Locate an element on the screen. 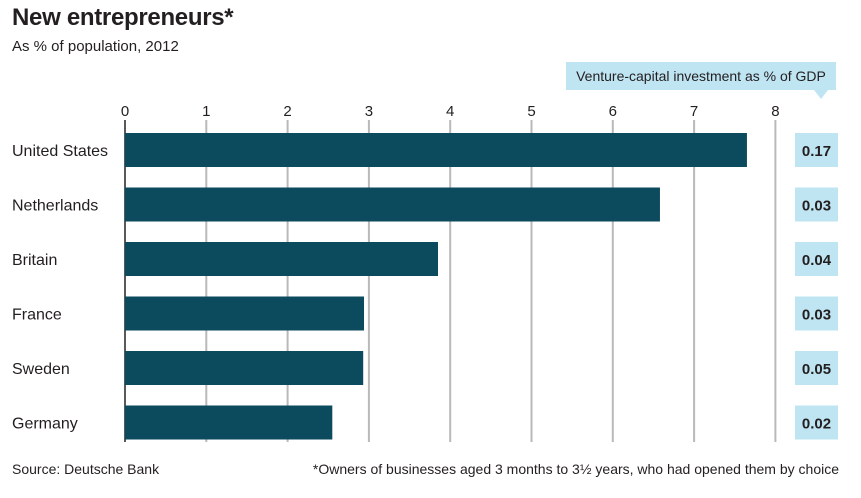  vc-column-header: Venture-capital investment as % of GDP is located at coordinates (701, 76).